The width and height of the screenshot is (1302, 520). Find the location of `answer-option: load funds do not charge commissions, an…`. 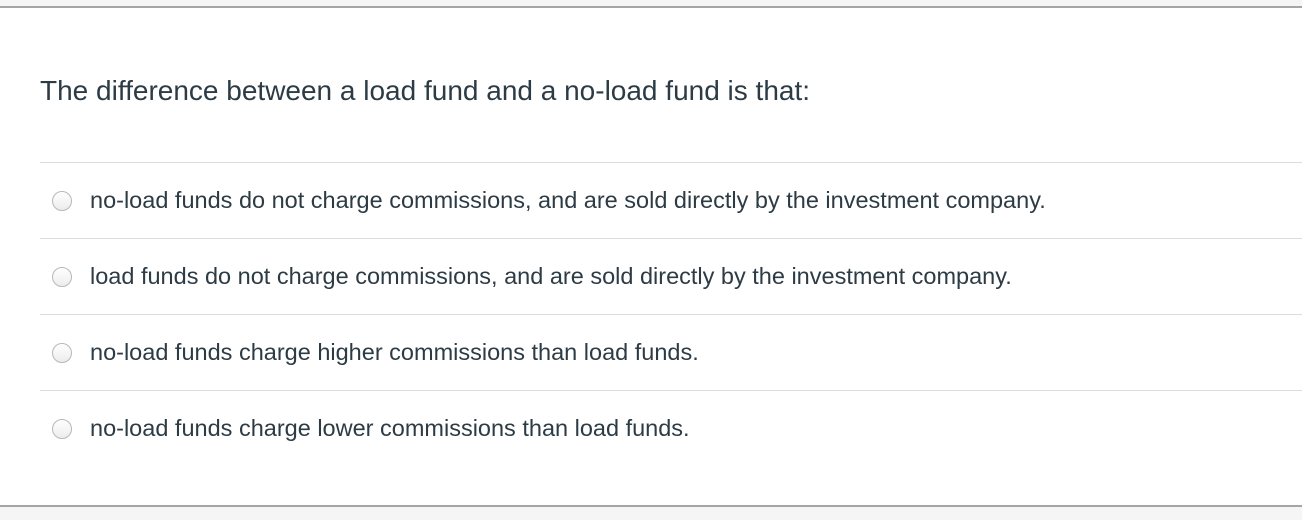

answer-option: load funds do not charge commissions, an… is located at coordinates (671, 276).